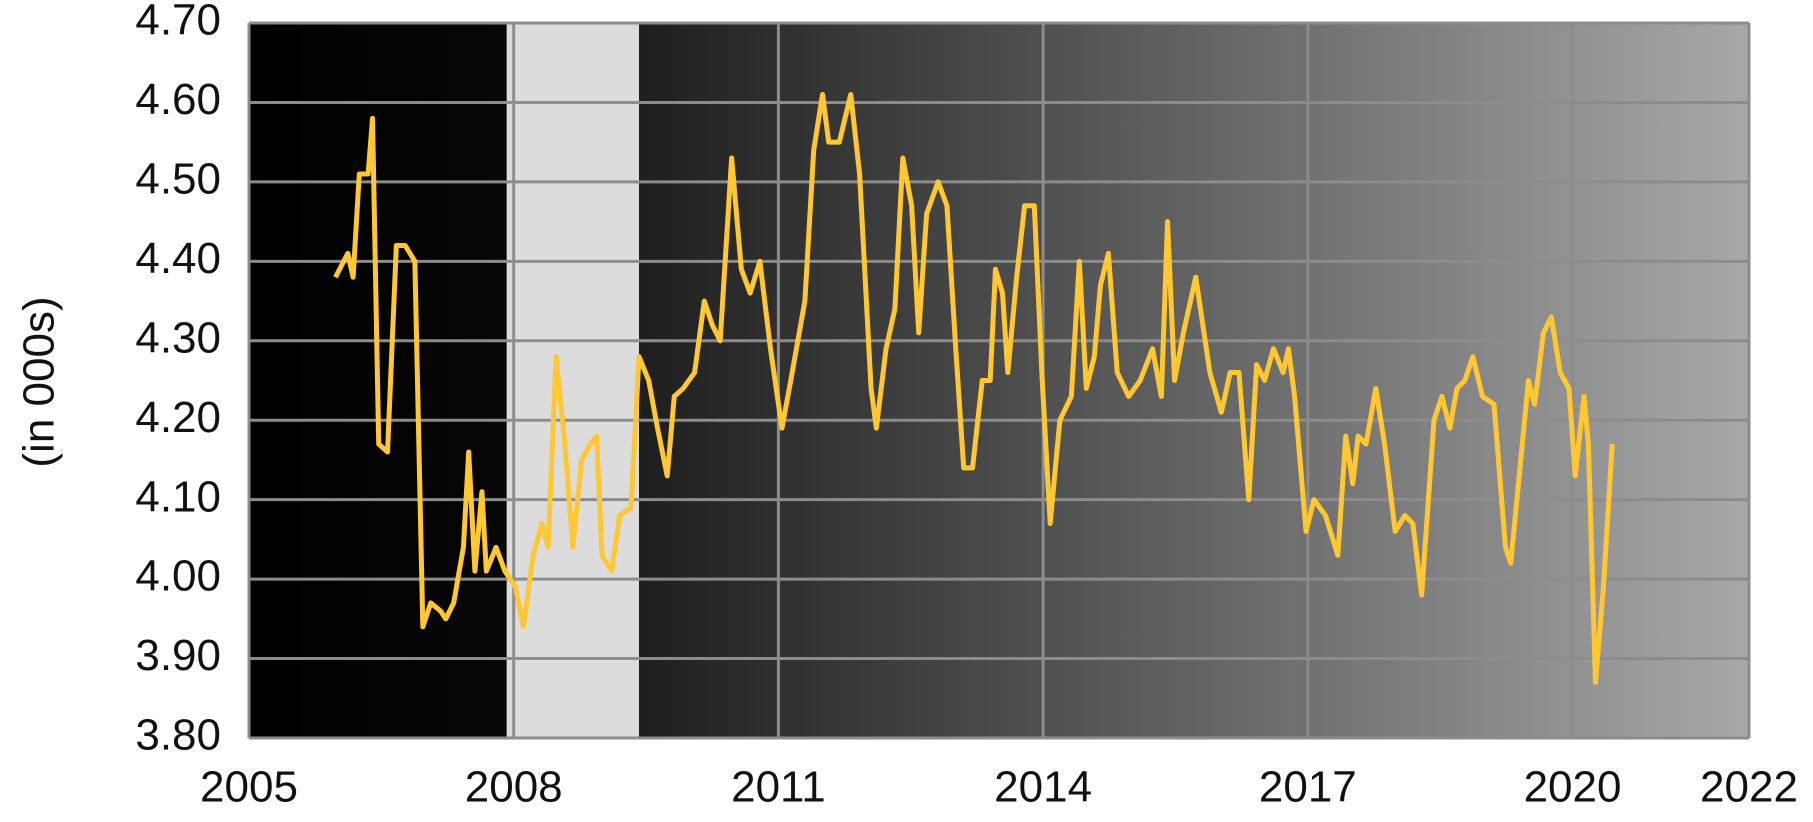 This screenshot has width=1813, height=822. I want to click on shaded-region, so click(572, 380).